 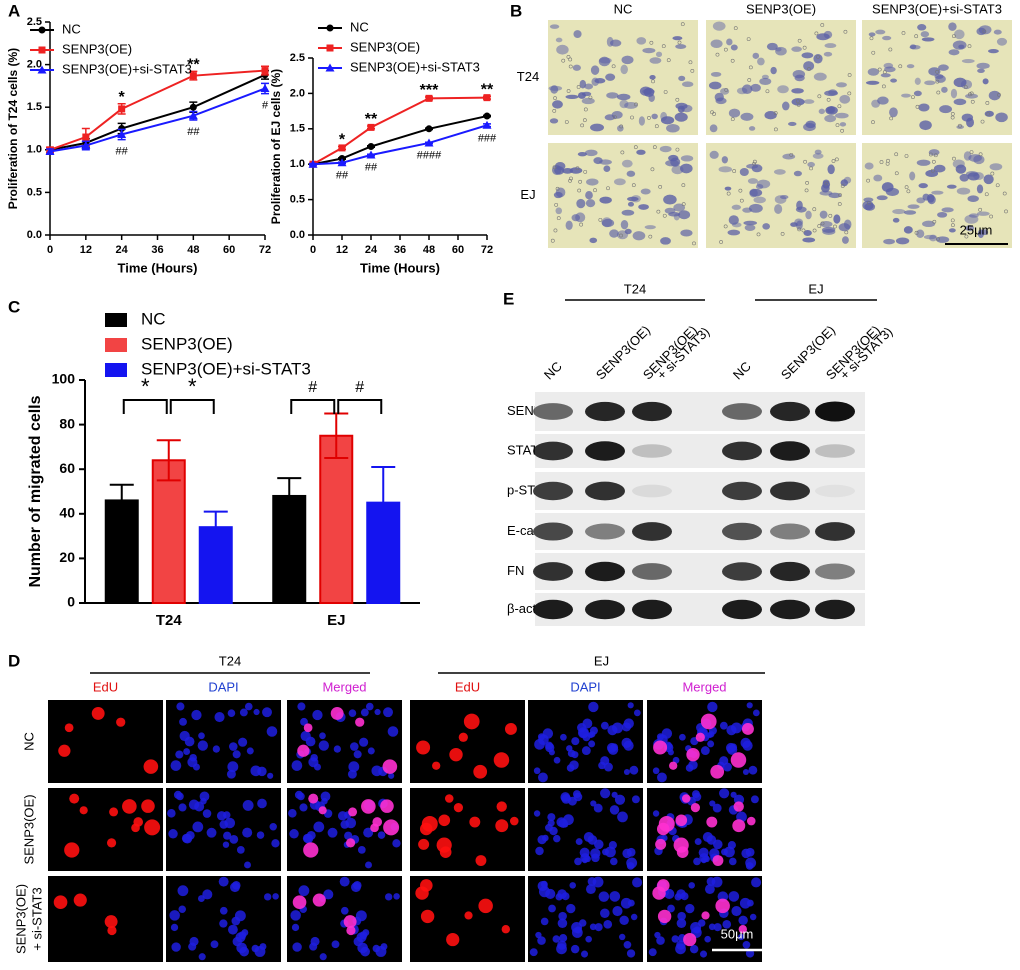 I want to click on x-tick-label: 12, so click(x=86, y=250).